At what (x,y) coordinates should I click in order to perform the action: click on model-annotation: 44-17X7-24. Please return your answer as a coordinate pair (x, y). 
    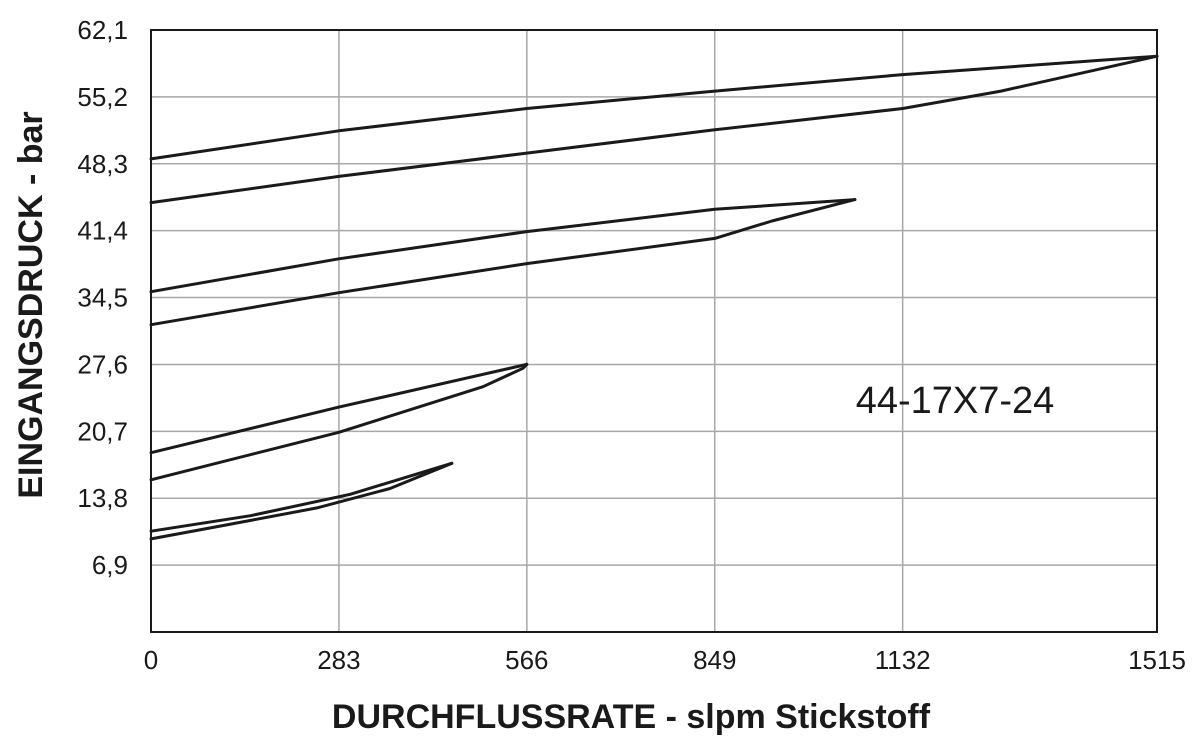
    Looking at the image, I should click on (955, 401).